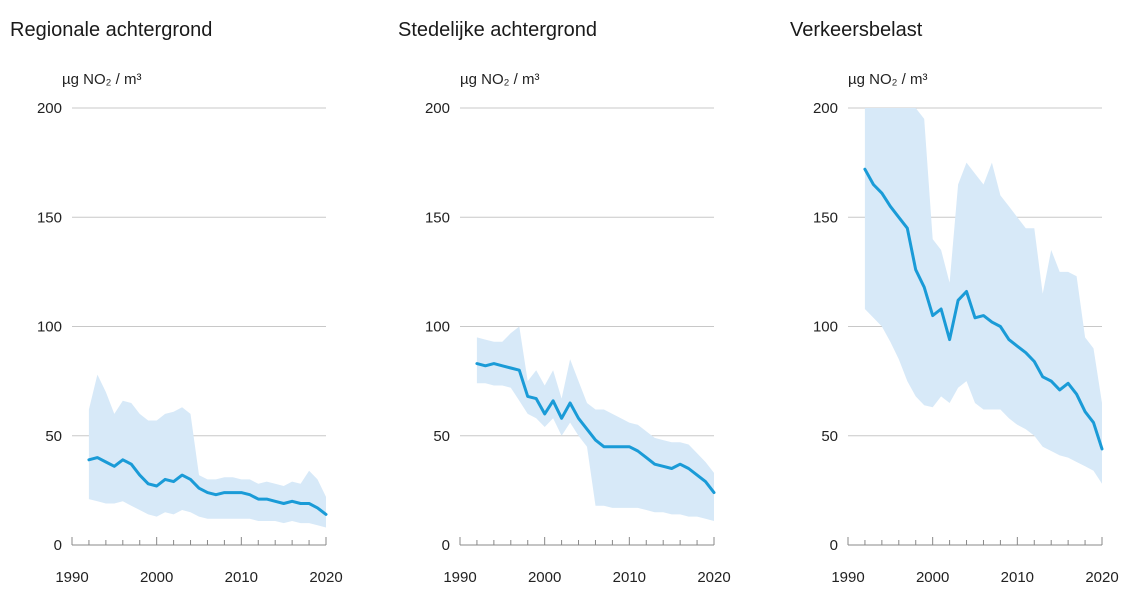  What do you see at coordinates (497, 30) in the screenshot?
I see `chart-title: Stedelijke achtergrond` at bounding box center [497, 30].